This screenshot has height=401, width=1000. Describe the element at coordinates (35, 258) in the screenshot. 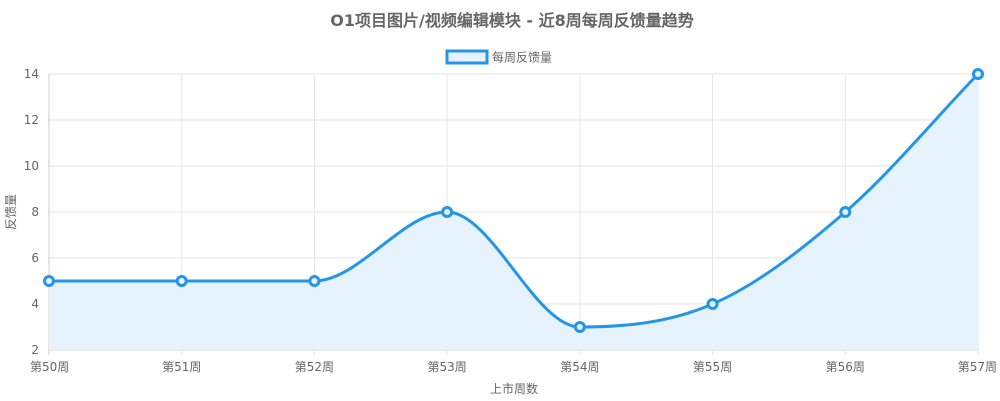

I see `y-tick-label: 6` at that location.